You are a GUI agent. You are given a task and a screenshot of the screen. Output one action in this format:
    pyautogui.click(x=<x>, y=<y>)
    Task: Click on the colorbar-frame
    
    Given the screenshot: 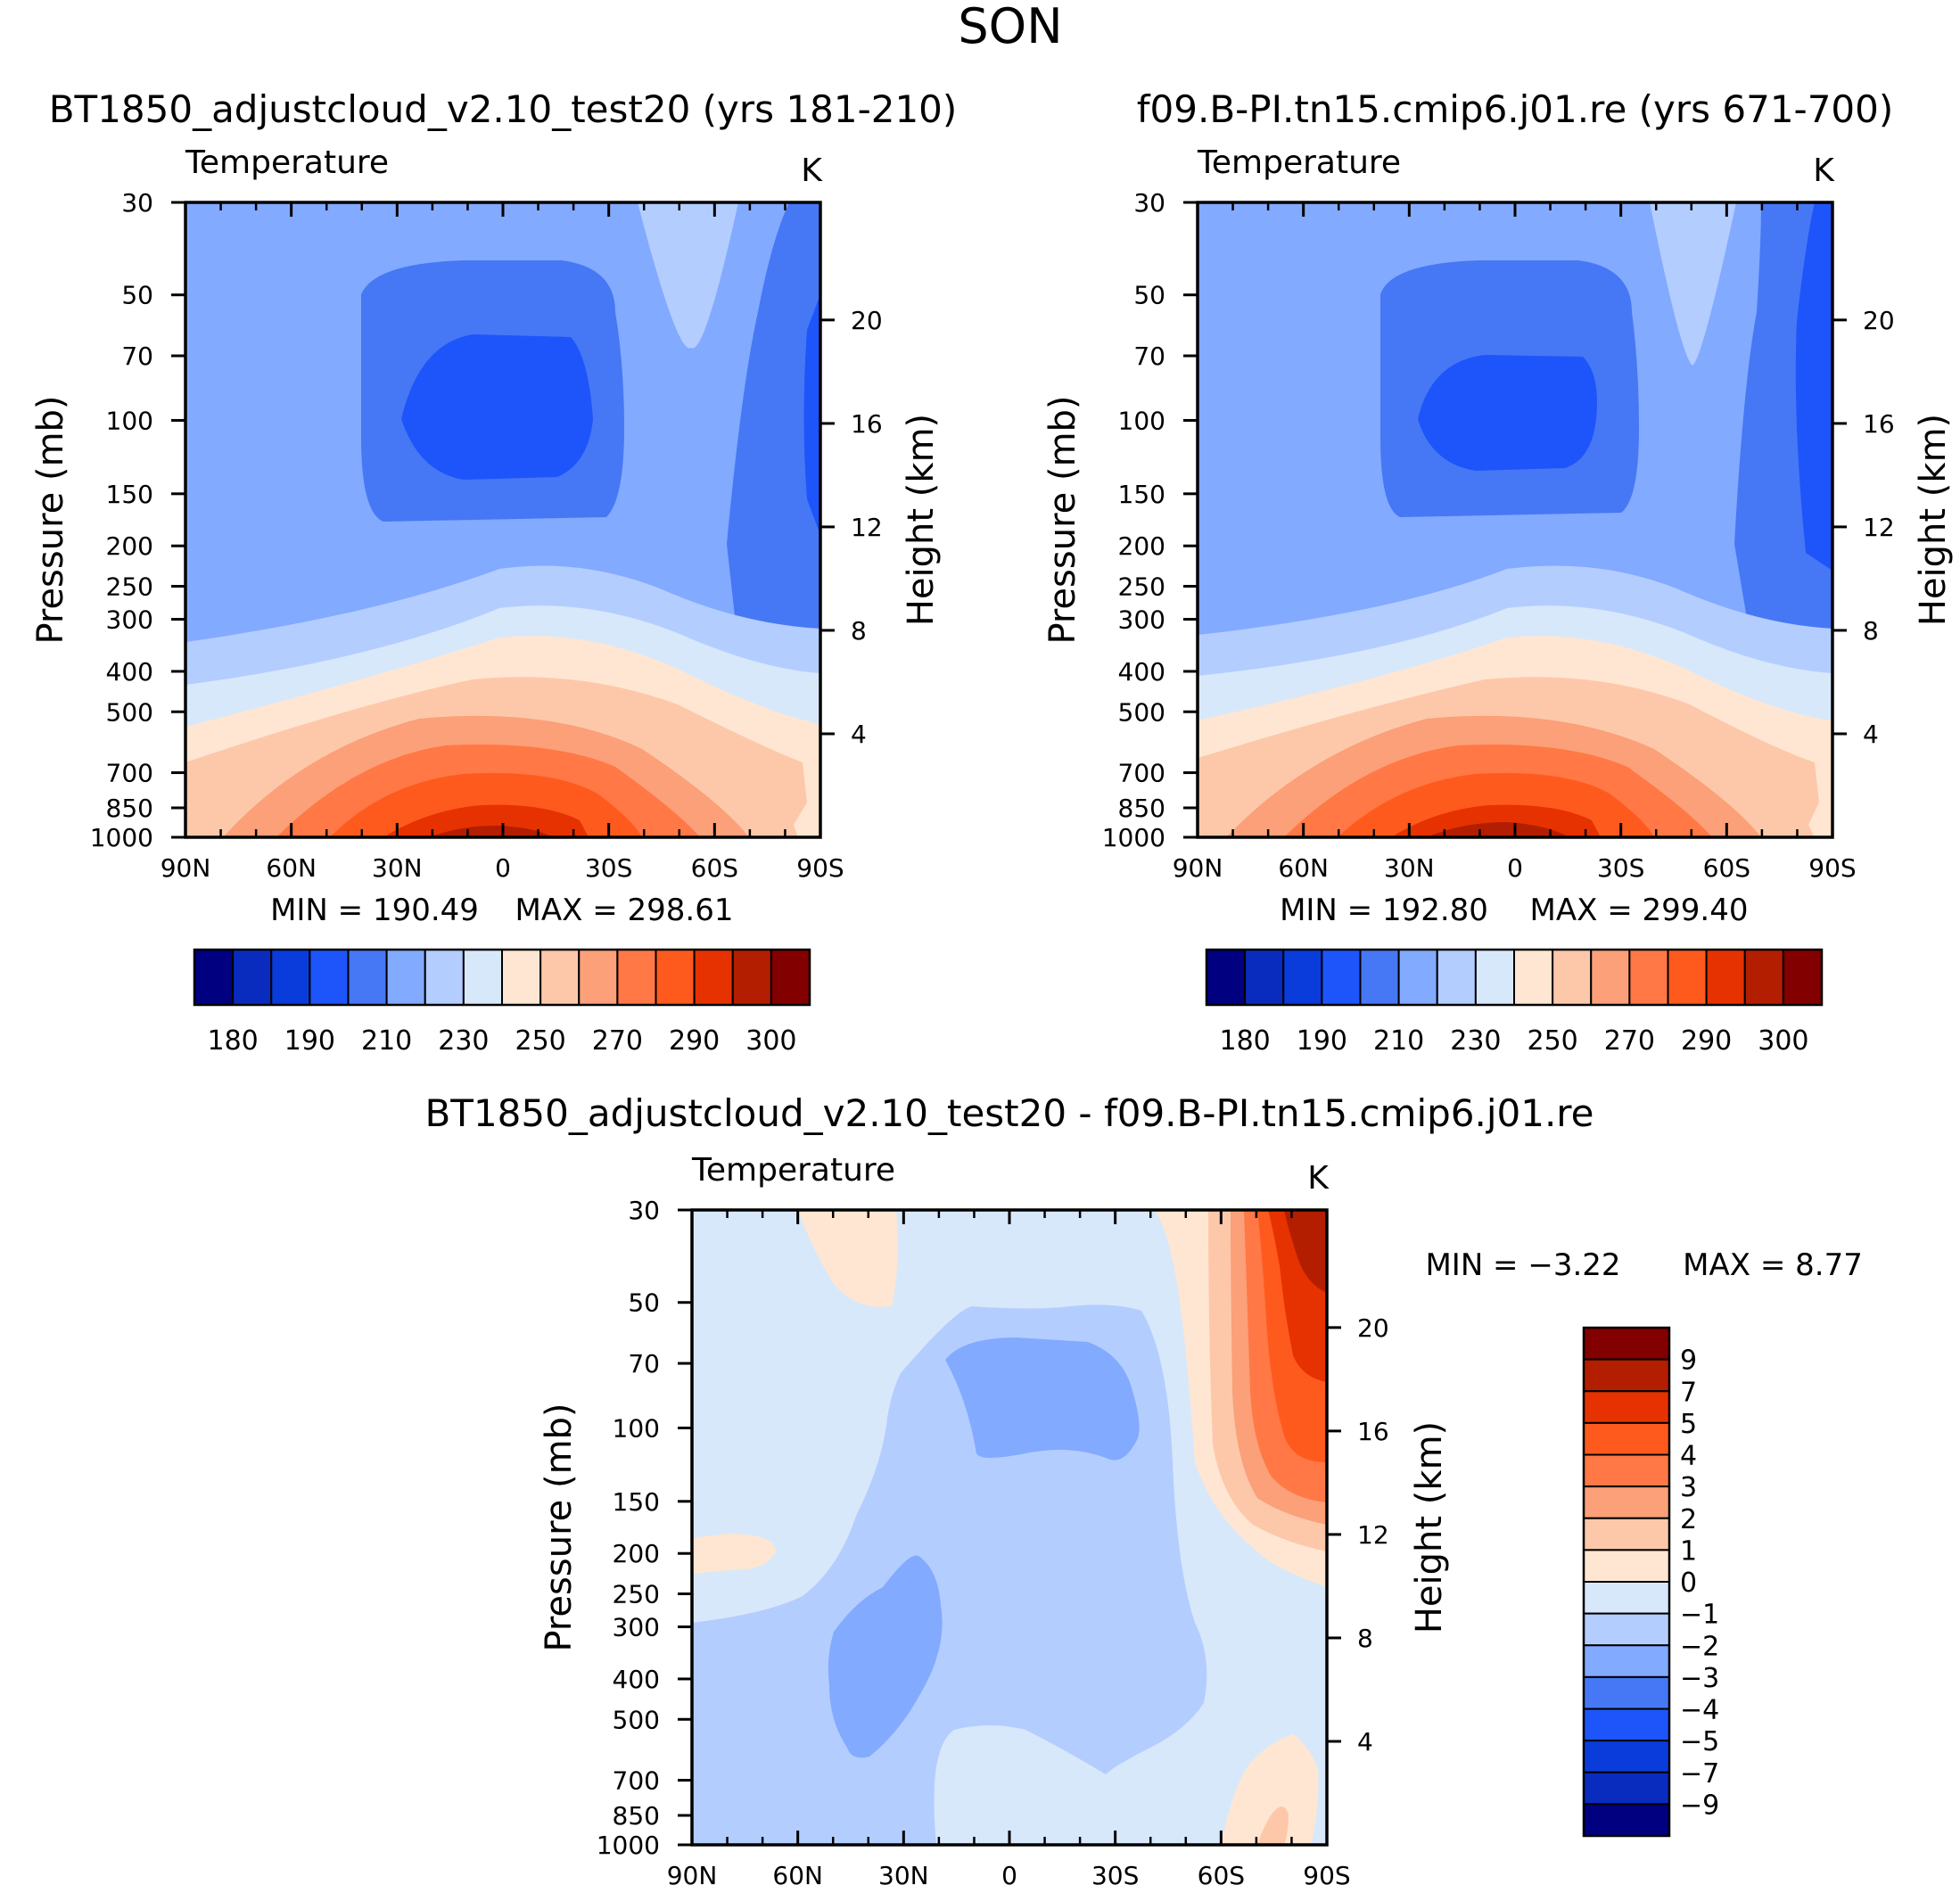 What is the action you would take?
    pyautogui.click(x=502, y=977)
    